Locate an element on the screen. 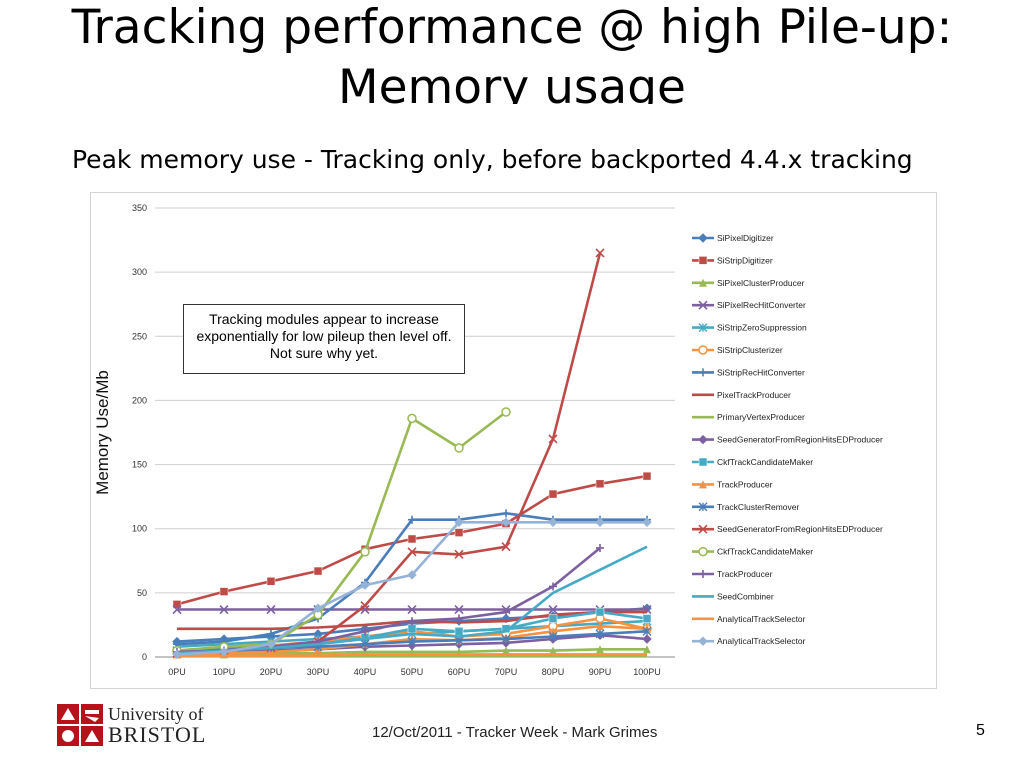 The height and width of the screenshot is (768, 1024). y-tick-label: 100 is located at coordinates (139, 529).